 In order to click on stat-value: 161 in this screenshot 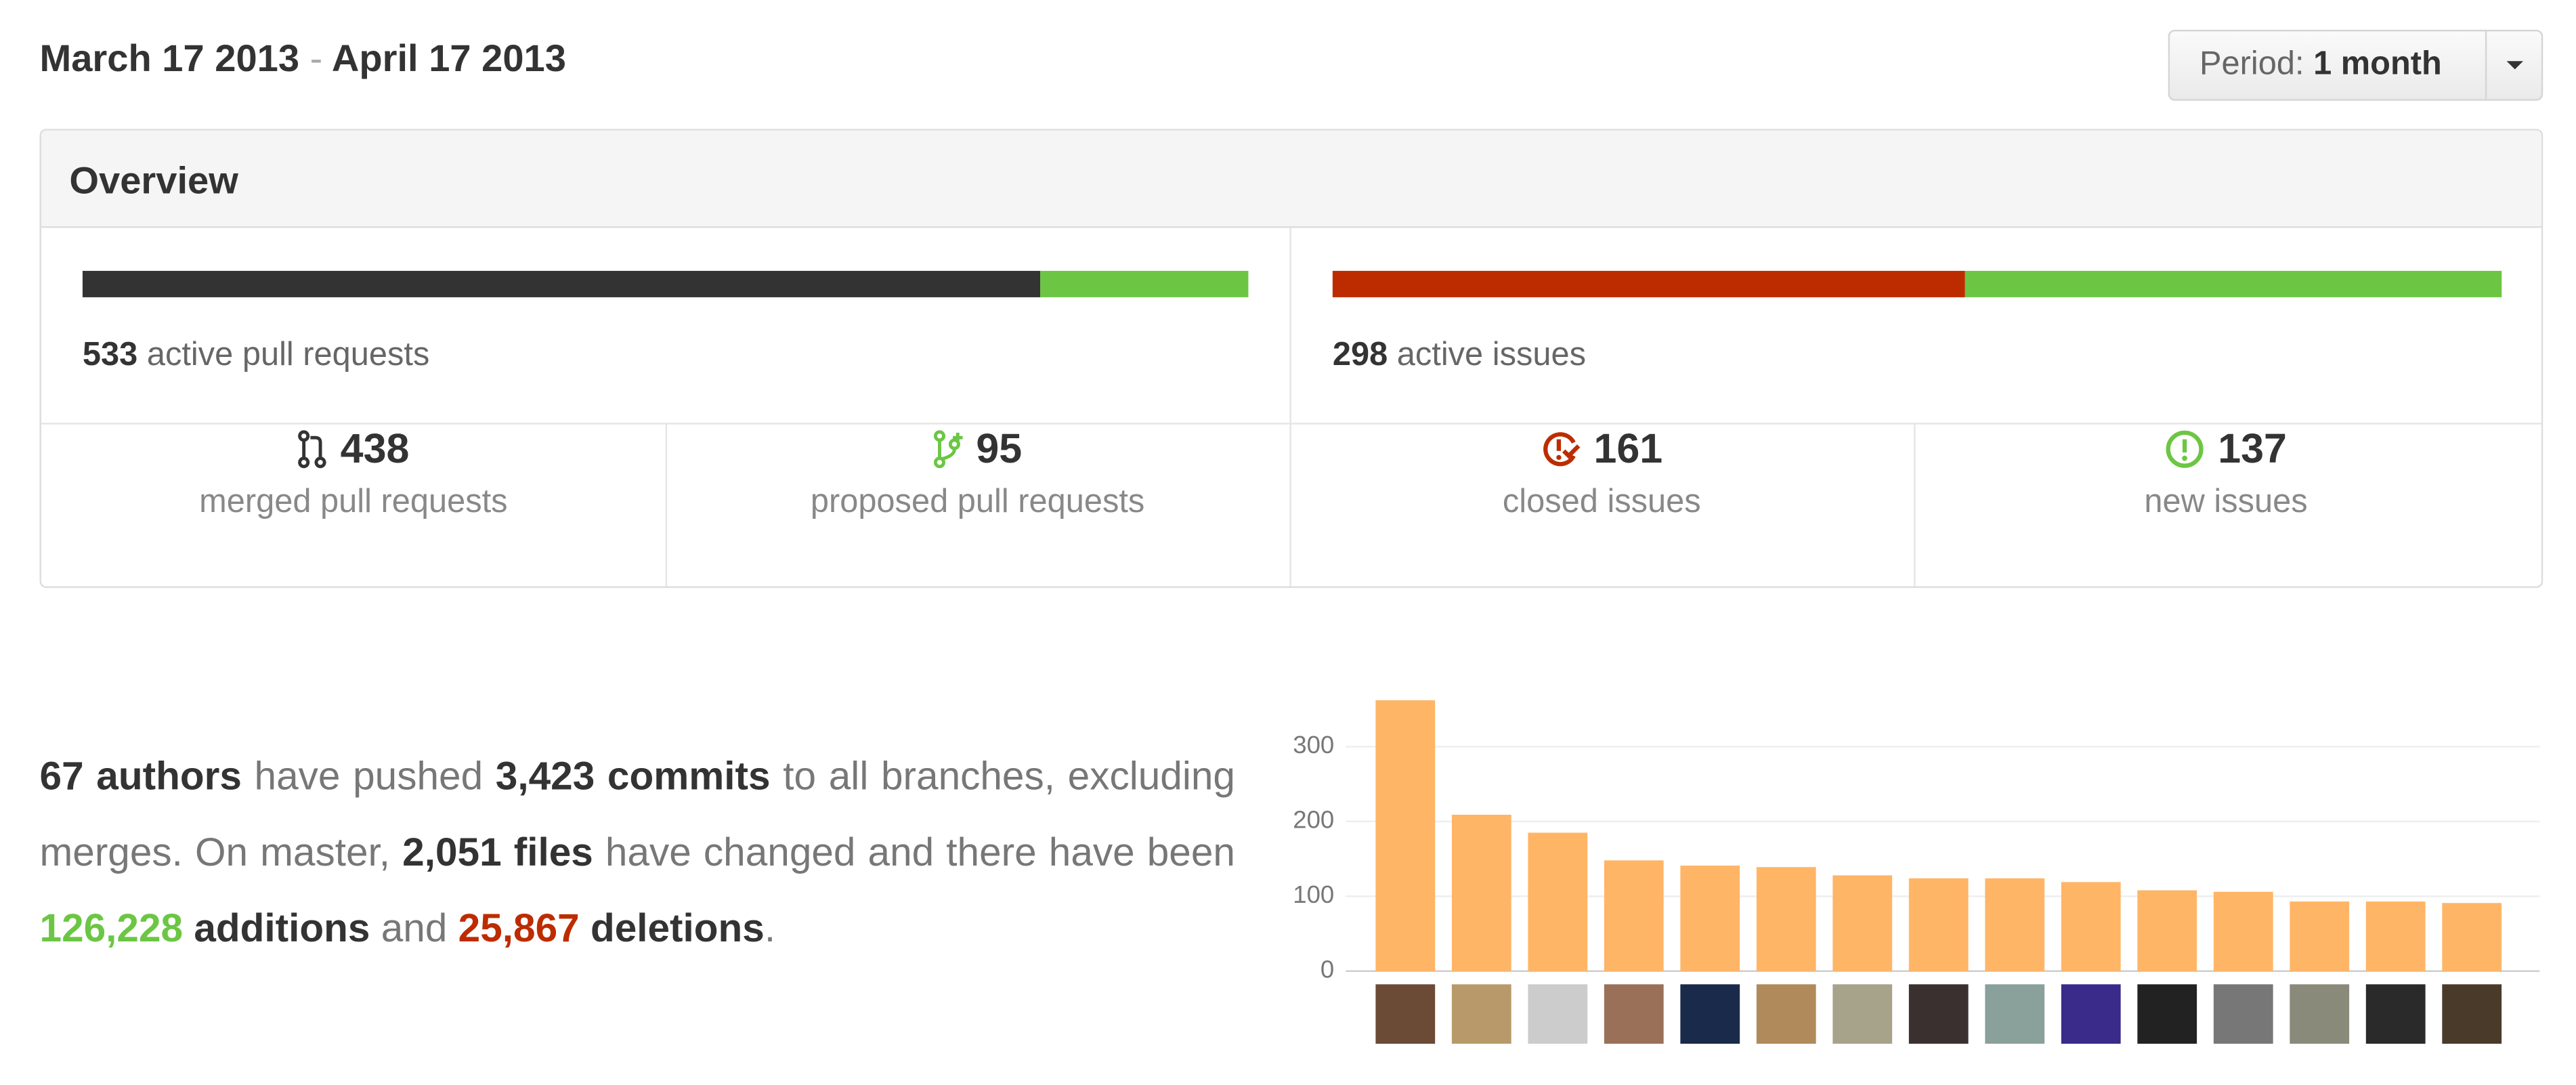, I will do `click(1628, 448)`.